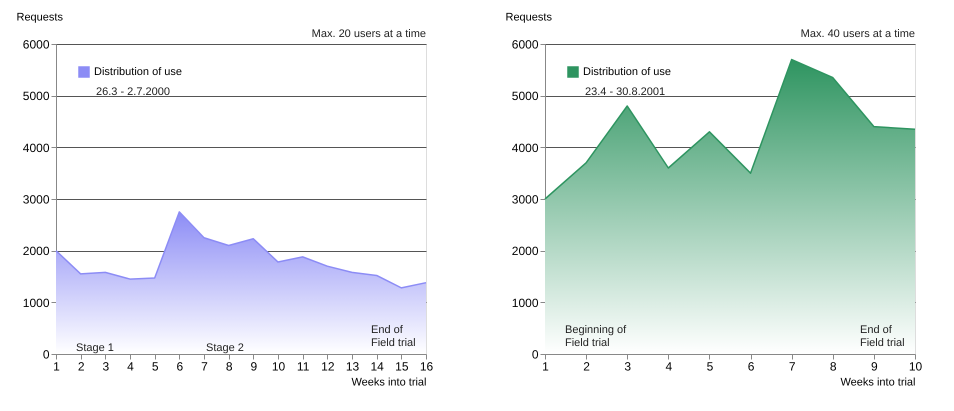 This screenshot has height=411, width=954. What do you see at coordinates (625, 92) in the screenshot?
I see `annotation: 23.4 - 30.8.2001` at bounding box center [625, 92].